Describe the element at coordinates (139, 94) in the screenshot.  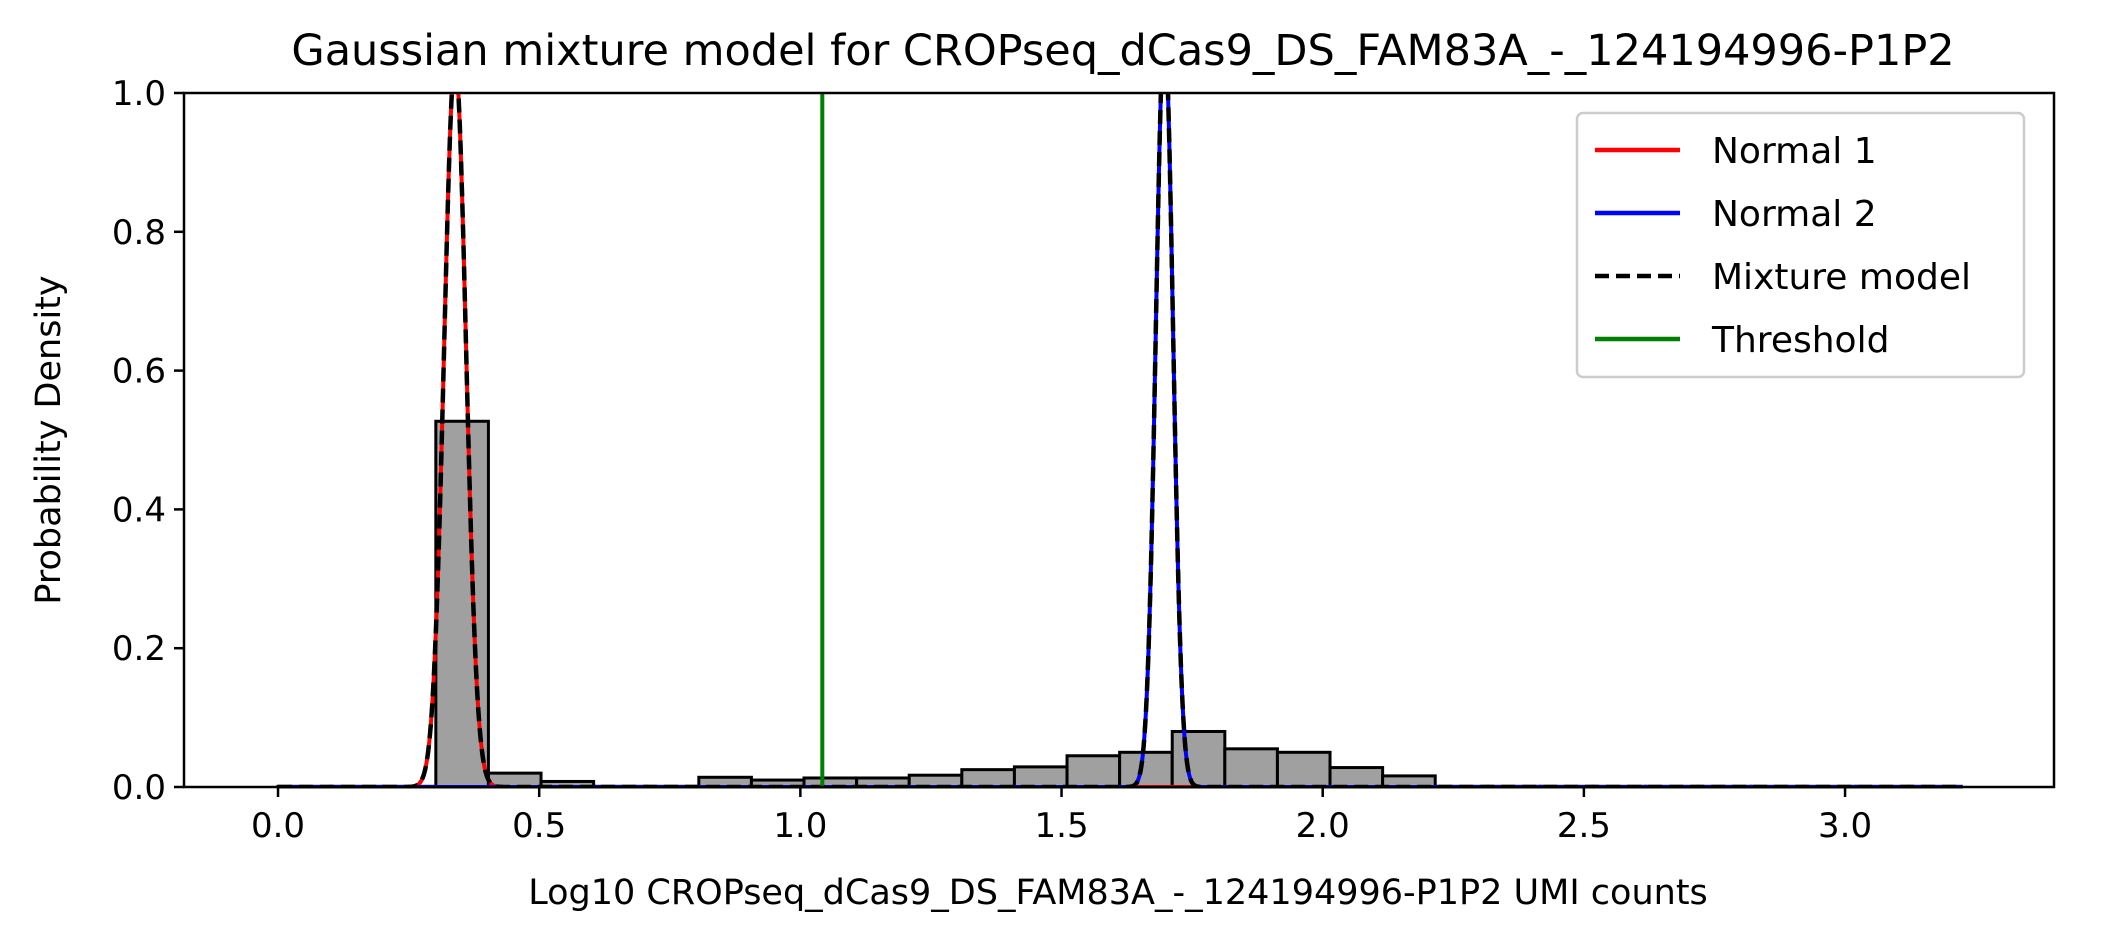
I see `y-tick-label: 1.0` at that location.